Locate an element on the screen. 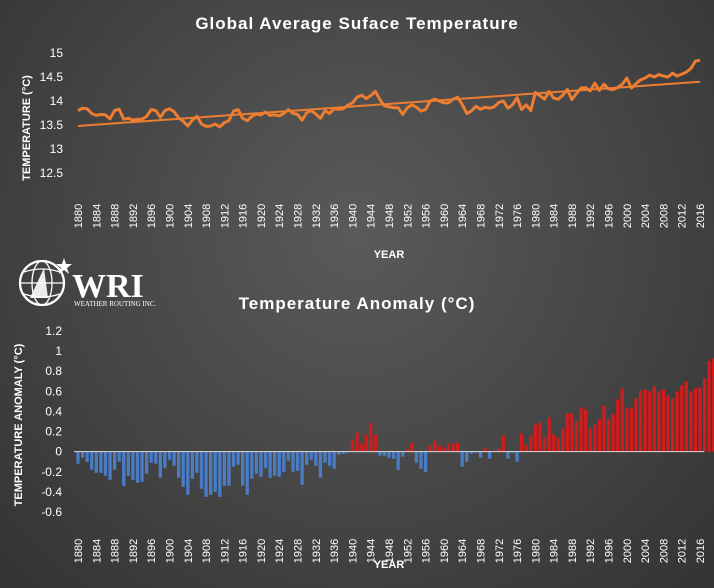 This screenshot has width=714, height=588. x-tick-label: 1960 is located at coordinates (445, 551).